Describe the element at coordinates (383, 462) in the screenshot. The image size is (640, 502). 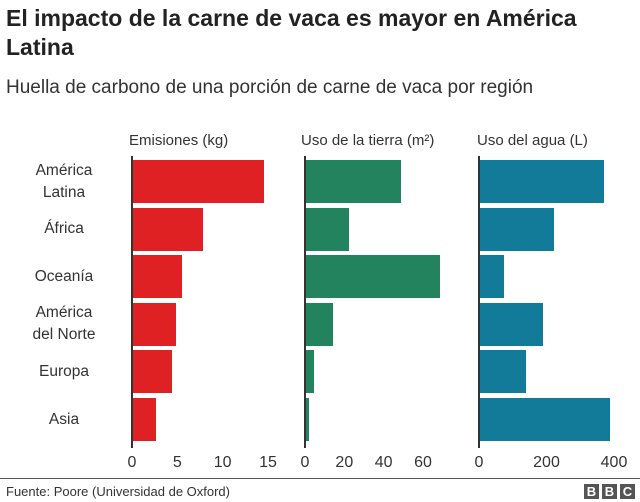
I see `tick-label: 40` at that location.